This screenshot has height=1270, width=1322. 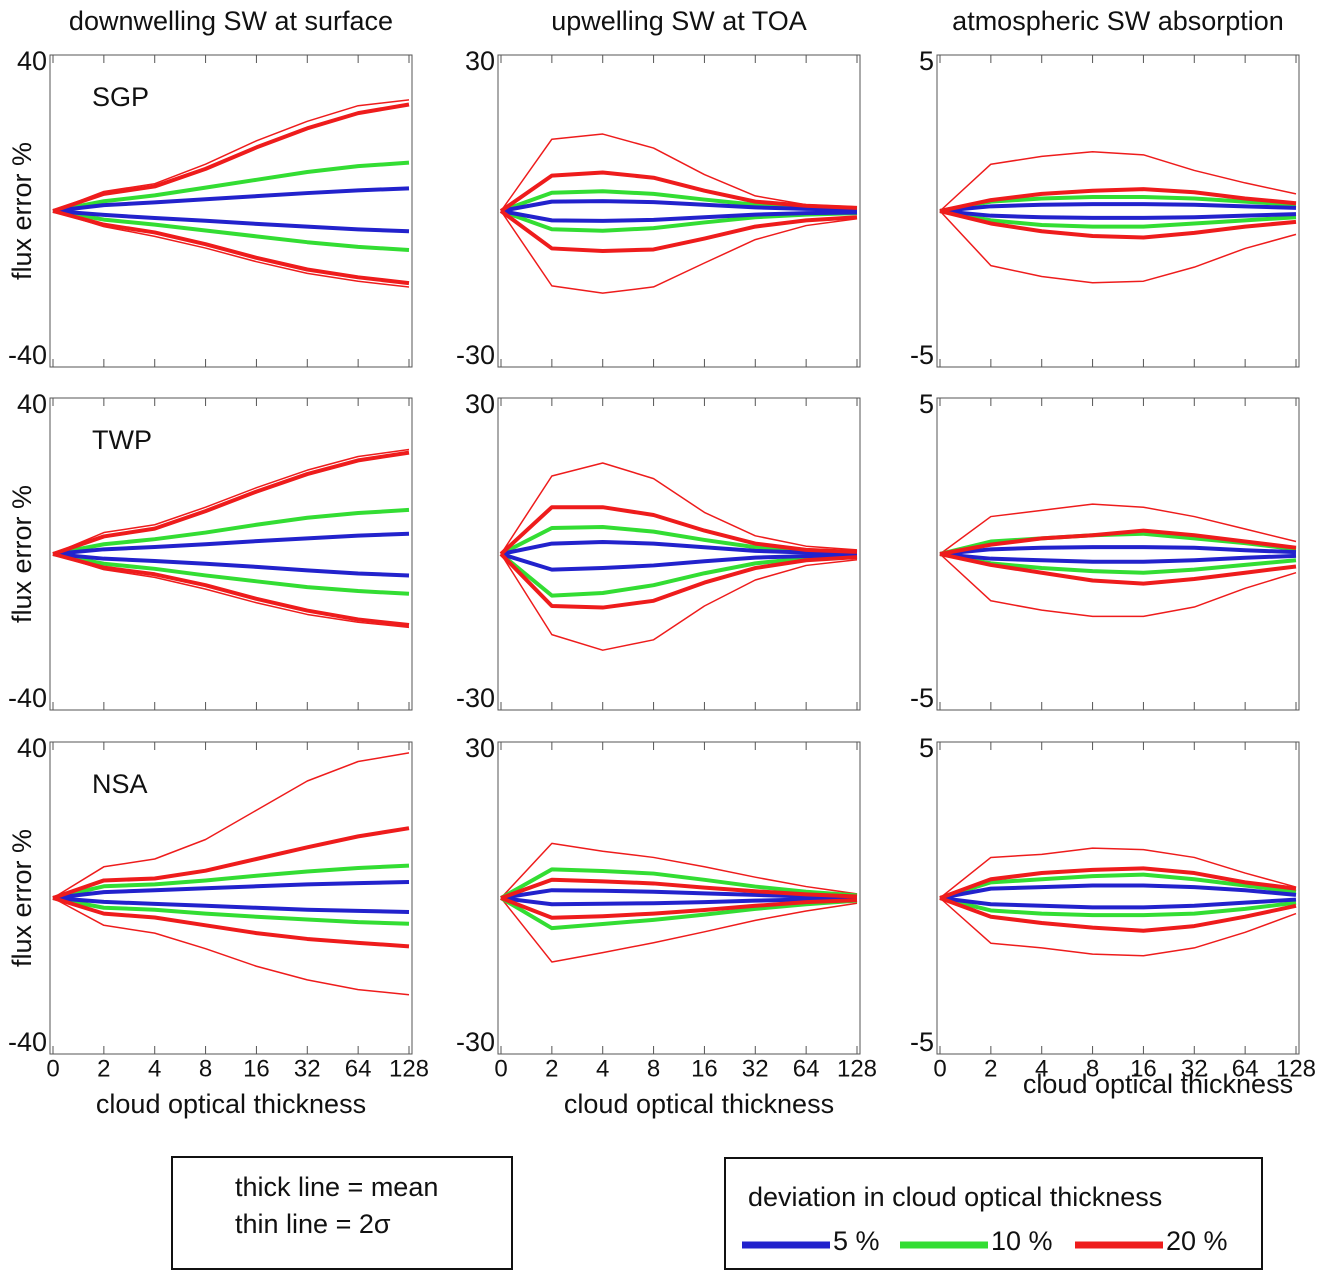 I want to click on legend-title: deviation in cloud optical thickness, so click(x=955, y=1197).